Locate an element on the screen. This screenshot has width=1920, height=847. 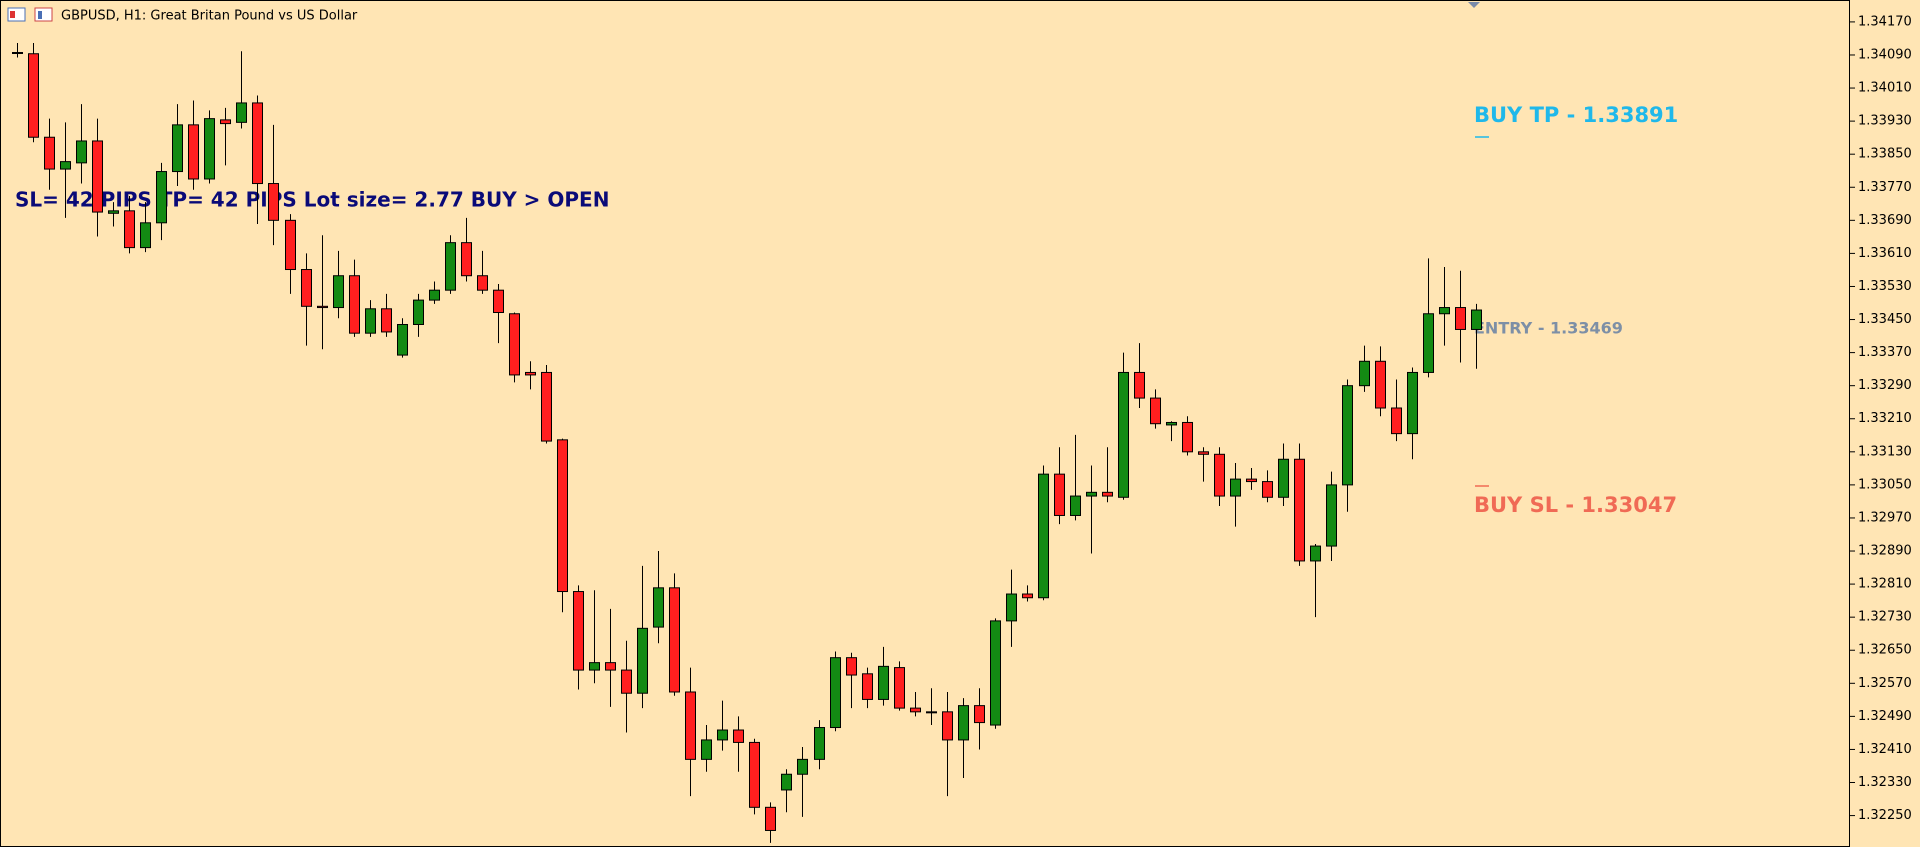
y-tick-label: 1.33850 is located at coordinates (1885, 154).